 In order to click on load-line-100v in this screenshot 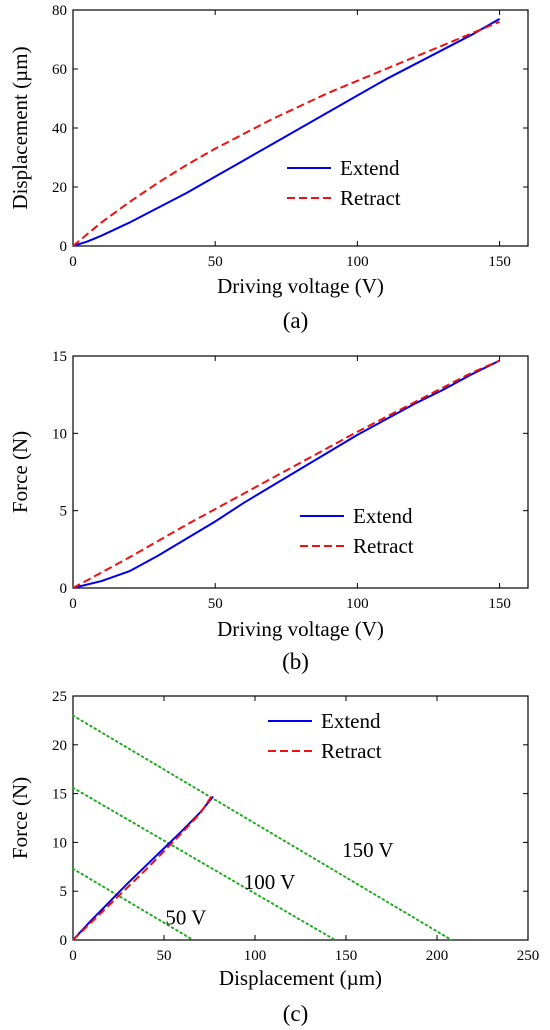, I will do `click(204, 863)`.